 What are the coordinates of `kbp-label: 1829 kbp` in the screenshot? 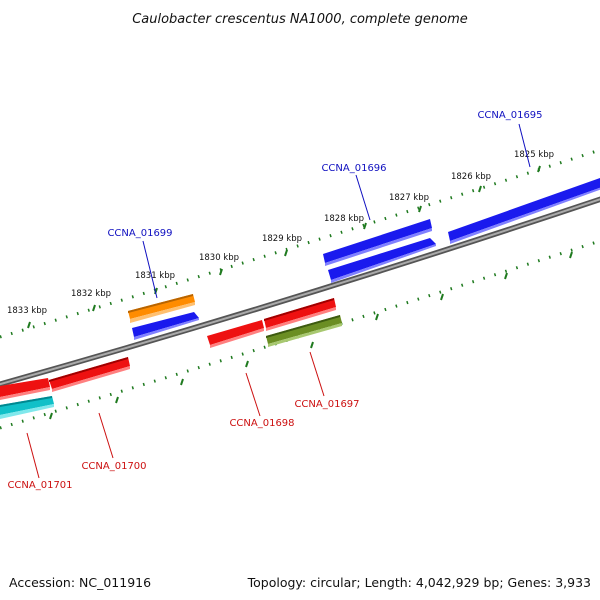 It's located at (282, 239).